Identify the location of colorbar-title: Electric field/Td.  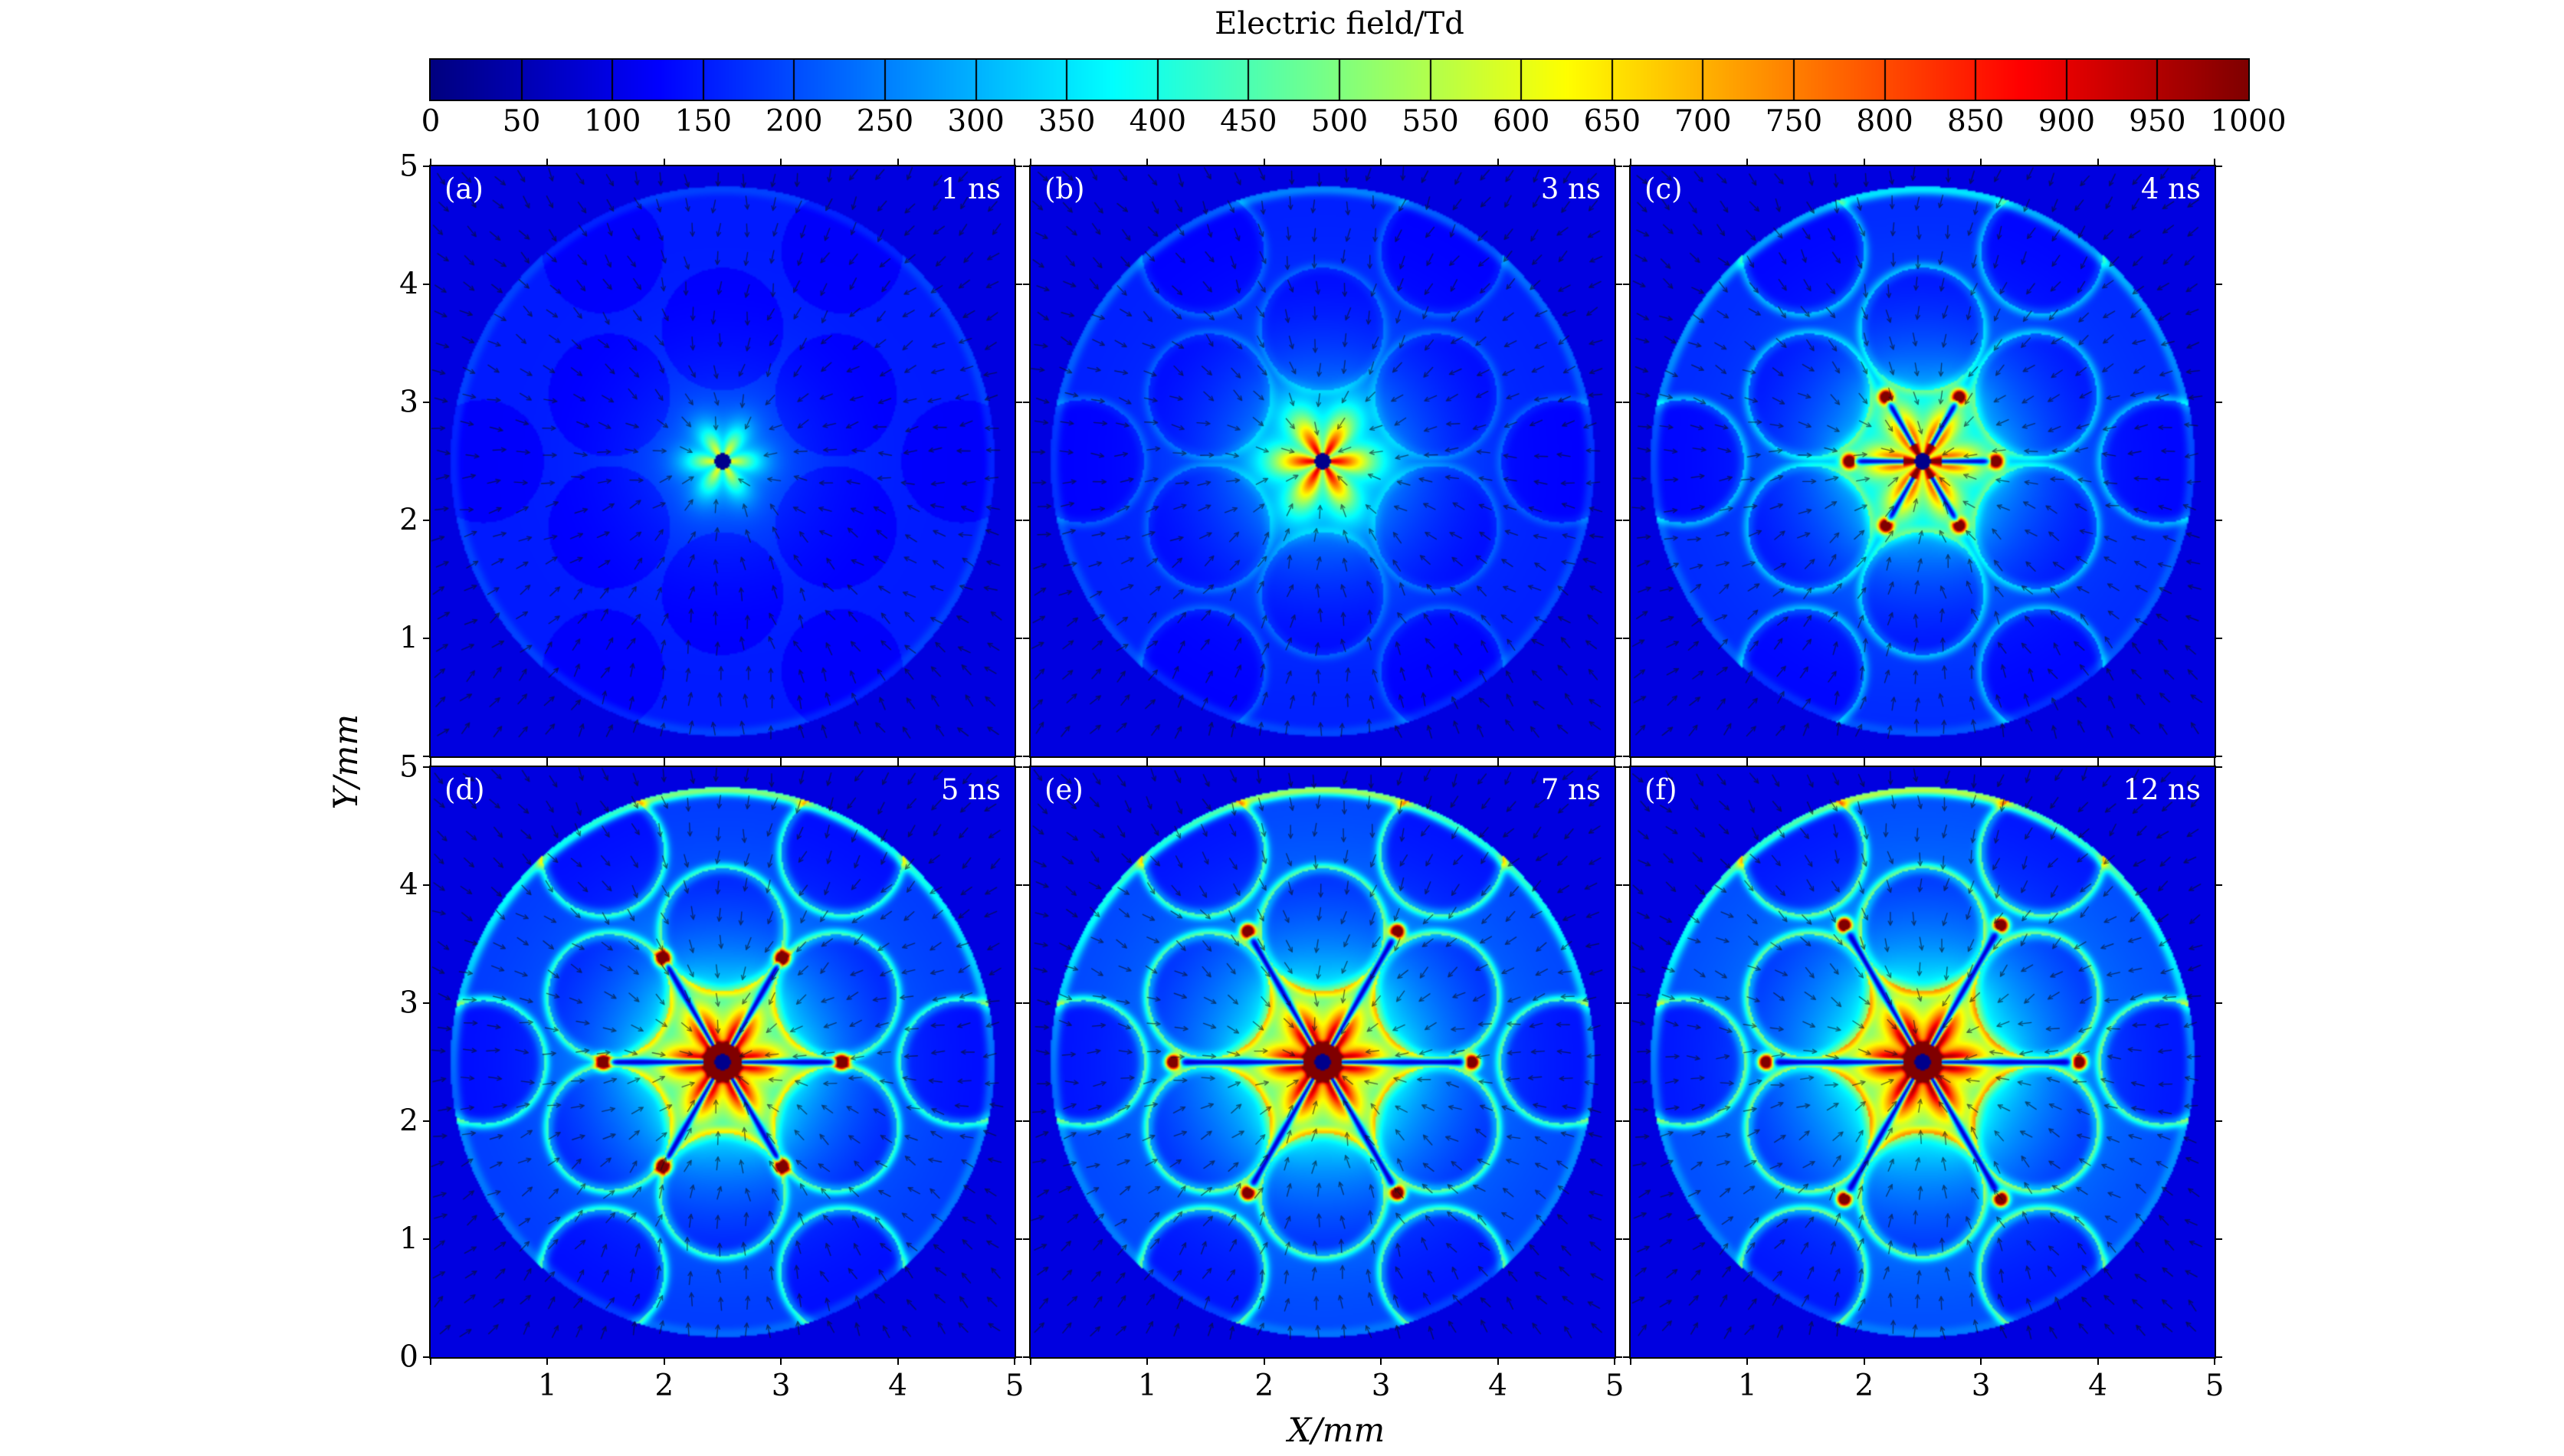
(1339, 23).